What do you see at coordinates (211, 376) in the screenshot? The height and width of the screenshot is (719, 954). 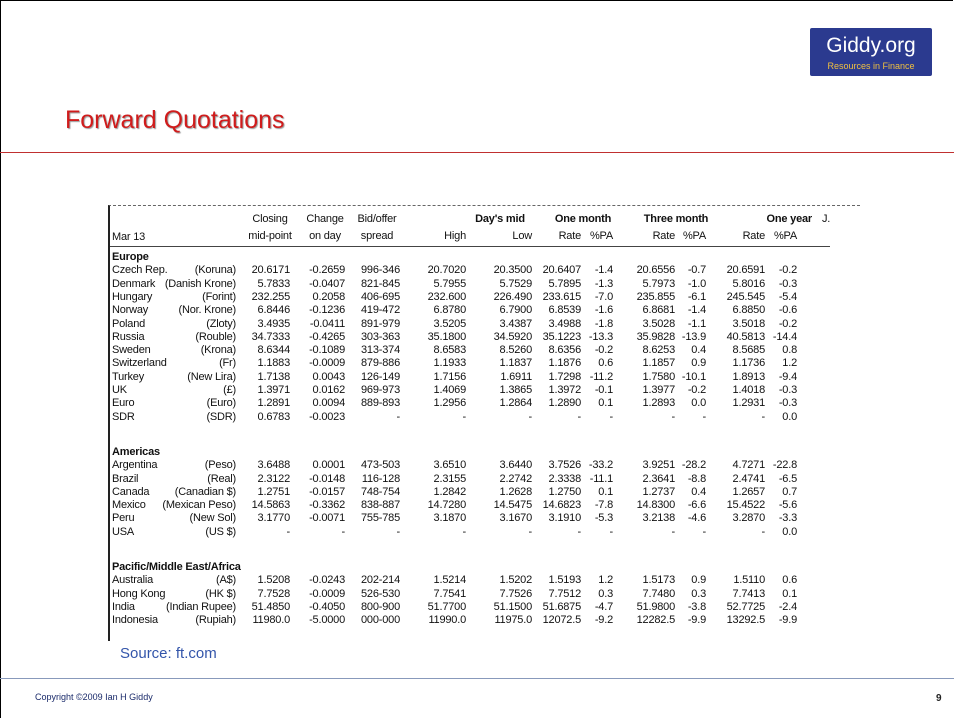 I see `currency: (New Lira)` at bounding box center [211, 376].